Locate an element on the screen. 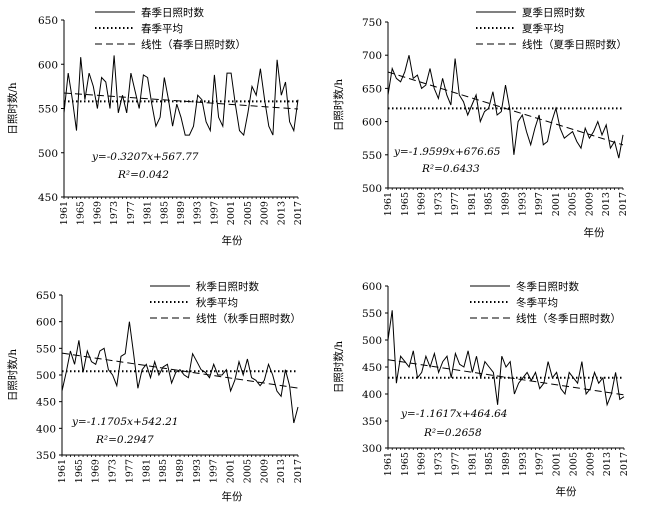 This screenshot has width=652, height=529. y-tick-label: 700 is located at coordinates (372, 56).